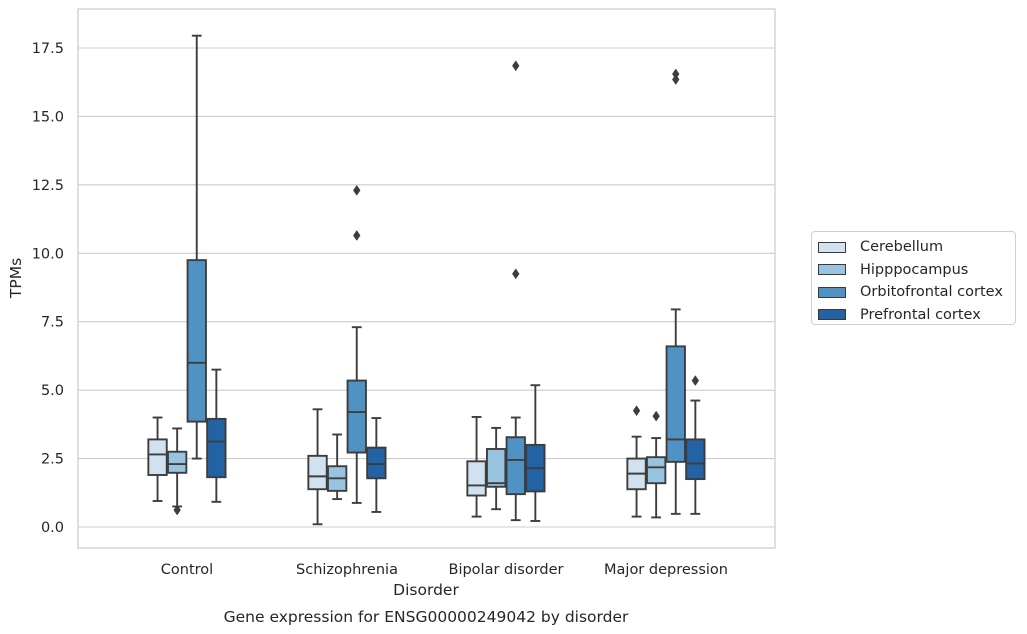 The image size is (1027, 634). I want to click on y-tick-label: 2.5, so click(52, 460).